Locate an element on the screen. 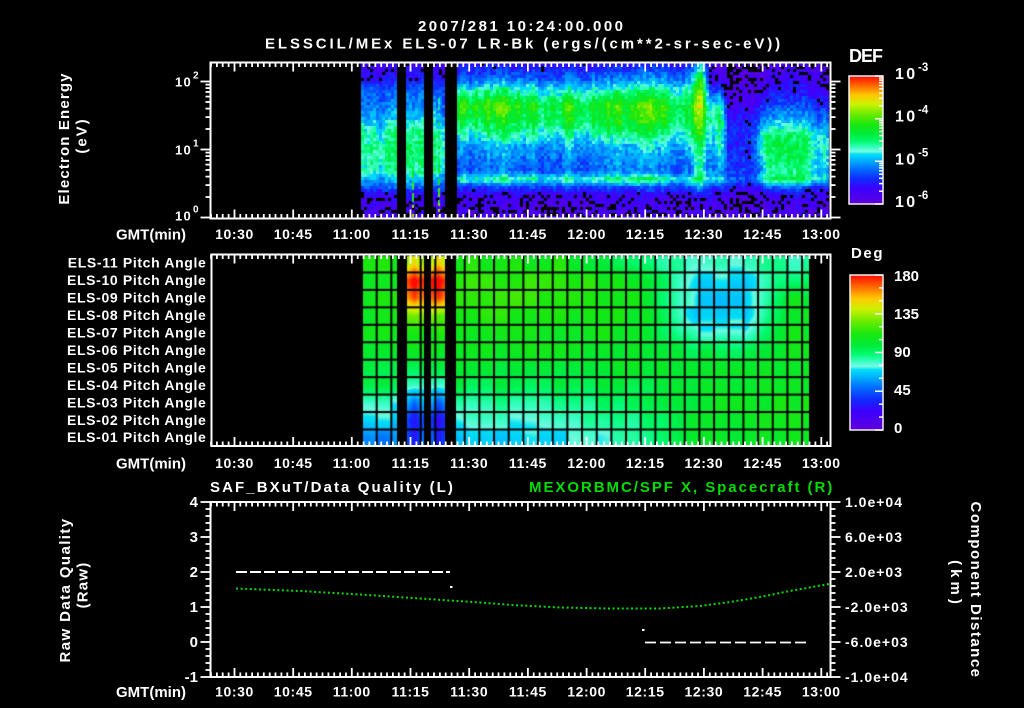 Image resolution: width=1024 pixels, height=708 pixels. svg-text: SAF_BXuT/Data Quality (L) is located at coordinates (332, 487).